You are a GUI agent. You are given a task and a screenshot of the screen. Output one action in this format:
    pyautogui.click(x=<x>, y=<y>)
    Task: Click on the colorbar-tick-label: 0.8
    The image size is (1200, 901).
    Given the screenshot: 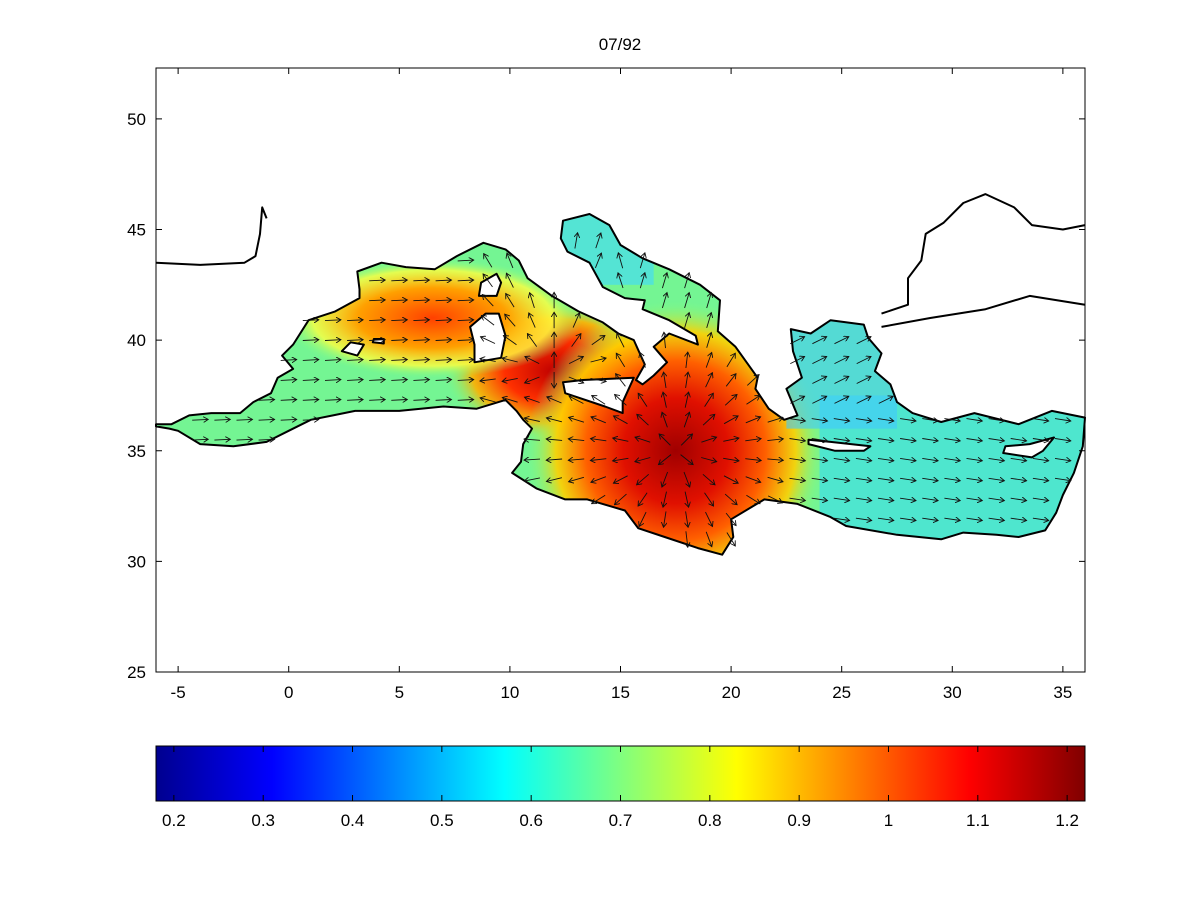 What is the action you would take?
    pyautogui.click(x=710, y=820)
    